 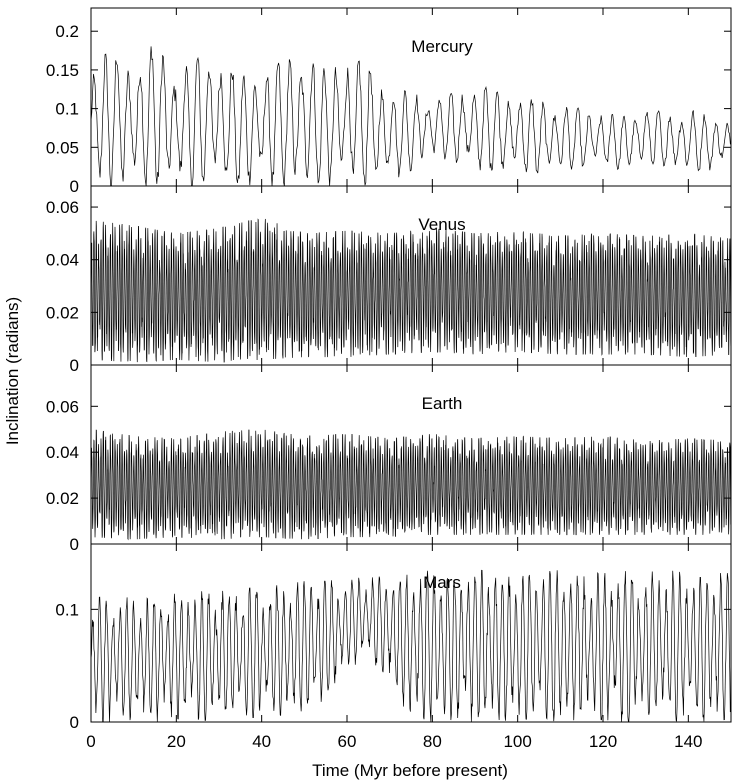 What do you see at coordinates (67, 31) in the screenshot?
I see `y-tick-label: 0.2` at bounding box center [67, 31].